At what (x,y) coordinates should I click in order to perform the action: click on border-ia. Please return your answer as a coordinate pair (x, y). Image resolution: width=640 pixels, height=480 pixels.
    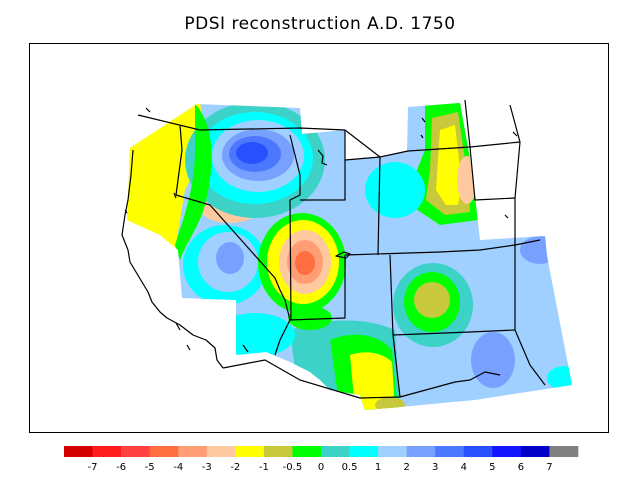
    Looking at the image, I should click on (517, 170).